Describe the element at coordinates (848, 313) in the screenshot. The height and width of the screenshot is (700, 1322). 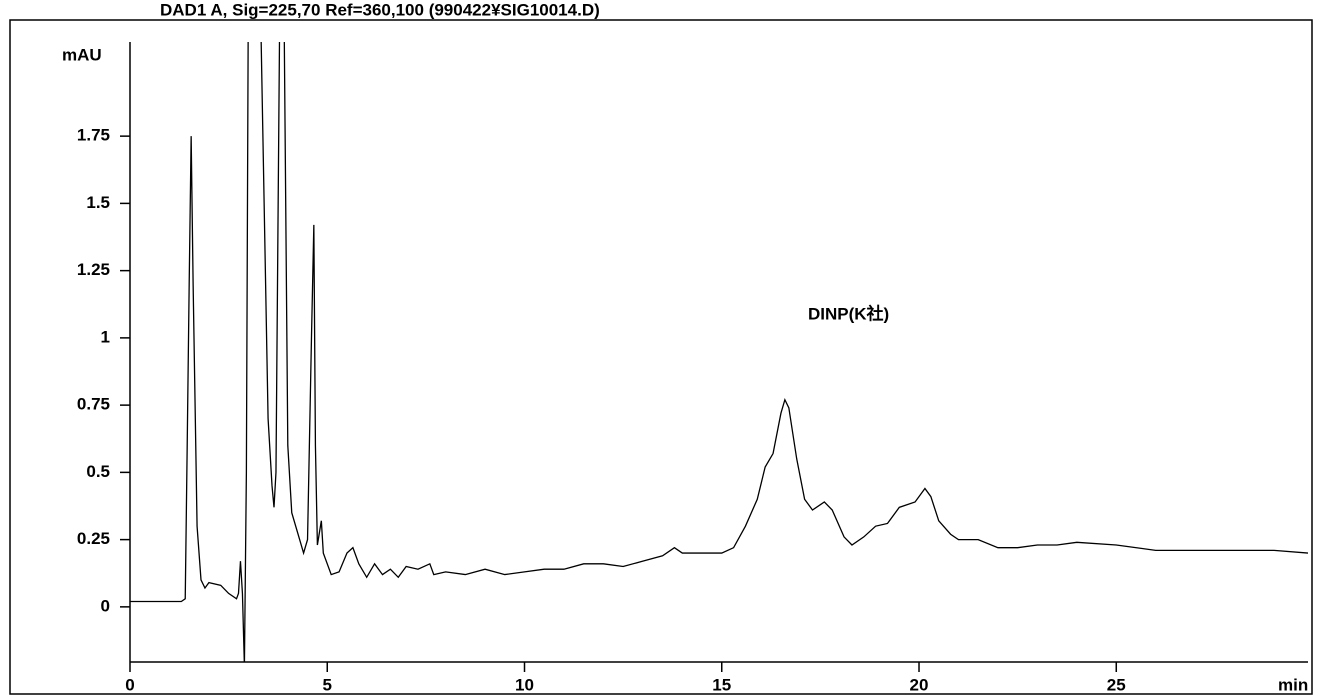
I see `annotation: DINP(K社)` at that location.